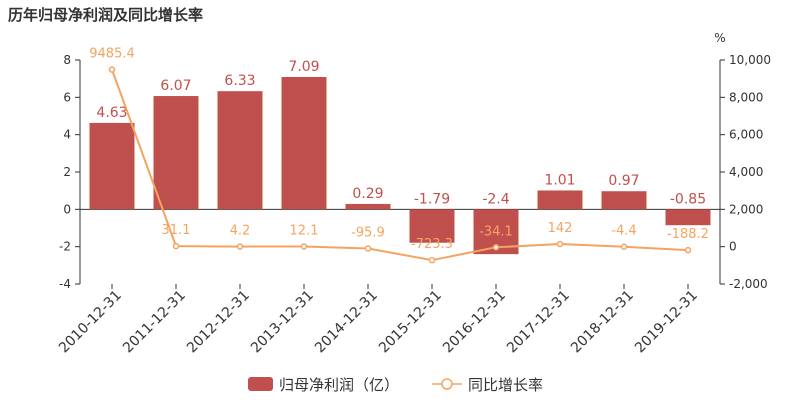  Describe the element at coordinates (111, 113) in the screenshot. I see `bar-data-label: 4.63` at that location.